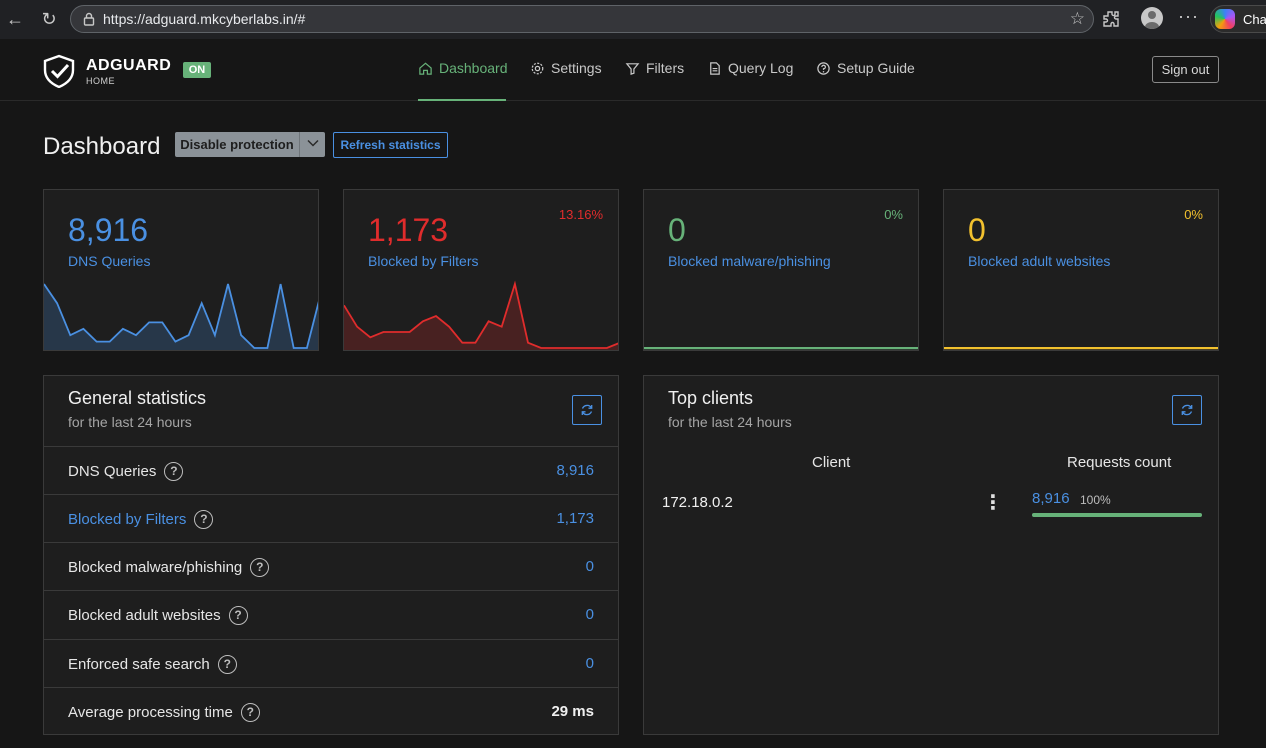 The image size is (1266, 748). What do you see at coordinates (781, 270) in the screenshot?
I see `stat-card-blocked-malware: 0 Blocked malware/phishing 0%` at bounding box center [781, 270].